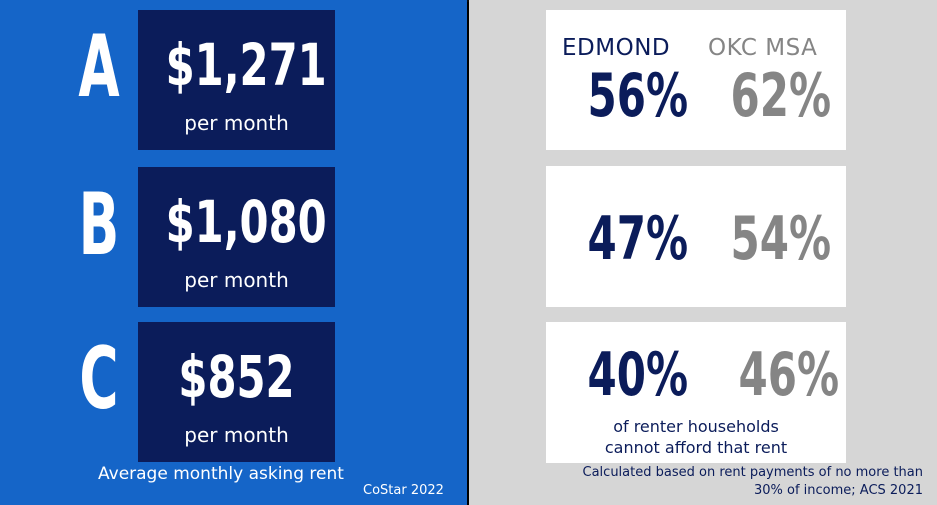  What do you see at coordinates (99, 67) in the screenshot?
I see `class-a-label: A` at bounding box center [99, 67].